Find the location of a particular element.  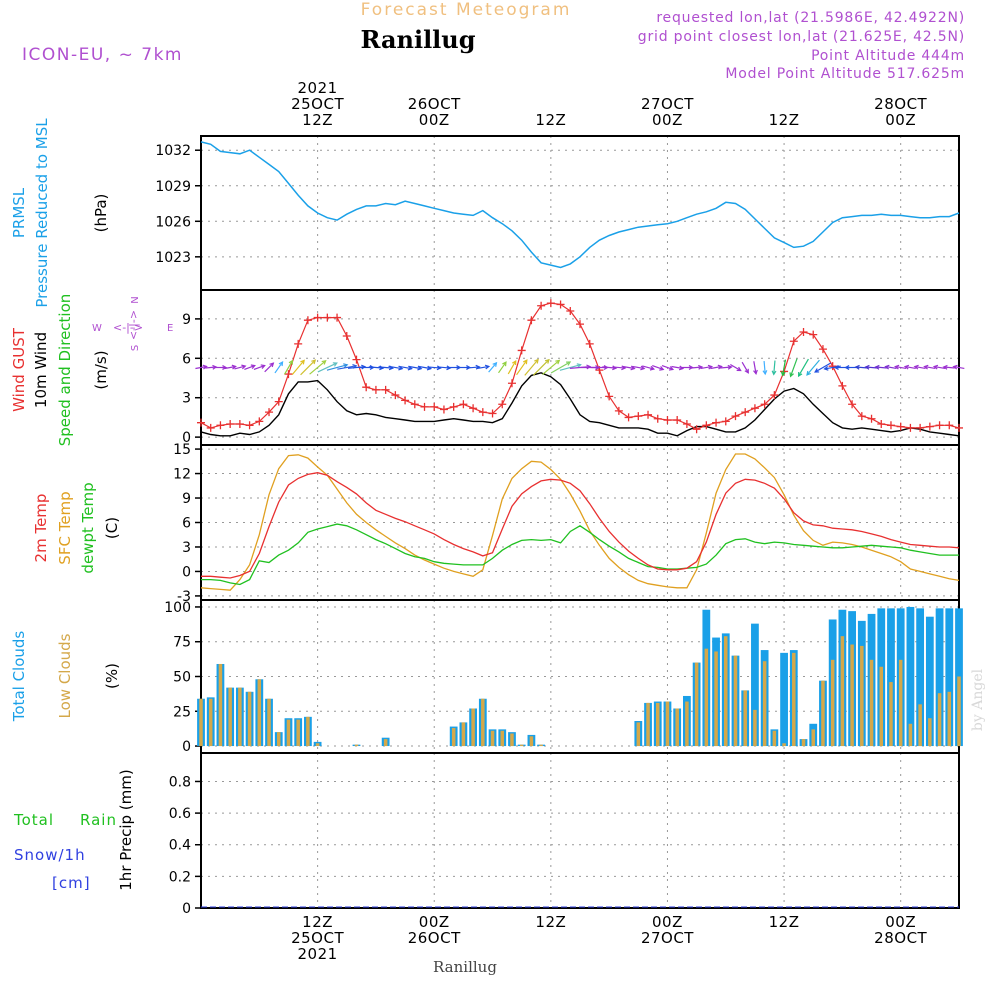

precip-mm-label: 1hr Precip (mm) is located at coordinates (126, 829).